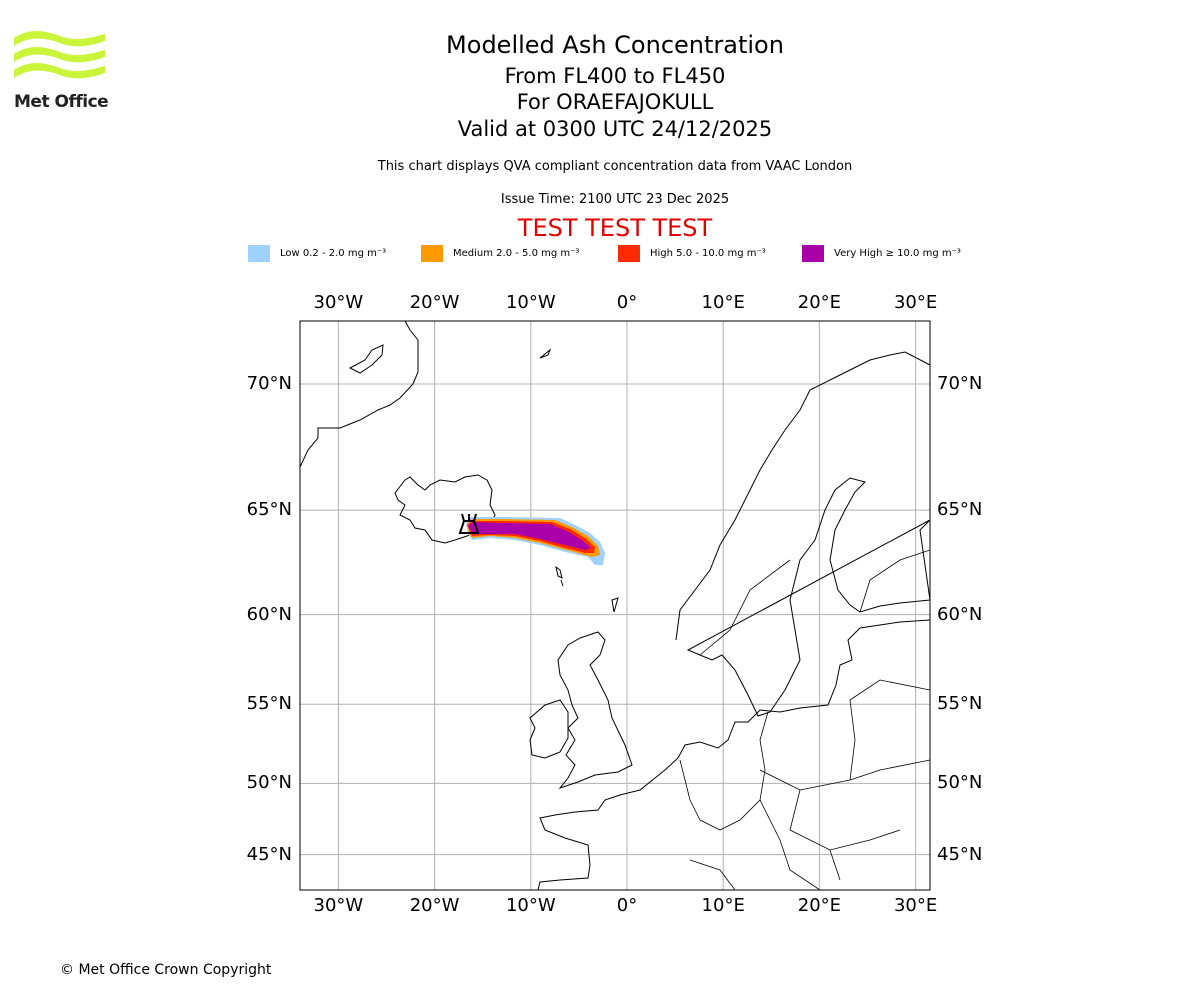 The height and width of the screenshot is (1000, 1200). What do you see at coordinates (269, 383) in the screenshot?
I see `lat-label-left: 70°N` at bounding box center [269, 383].